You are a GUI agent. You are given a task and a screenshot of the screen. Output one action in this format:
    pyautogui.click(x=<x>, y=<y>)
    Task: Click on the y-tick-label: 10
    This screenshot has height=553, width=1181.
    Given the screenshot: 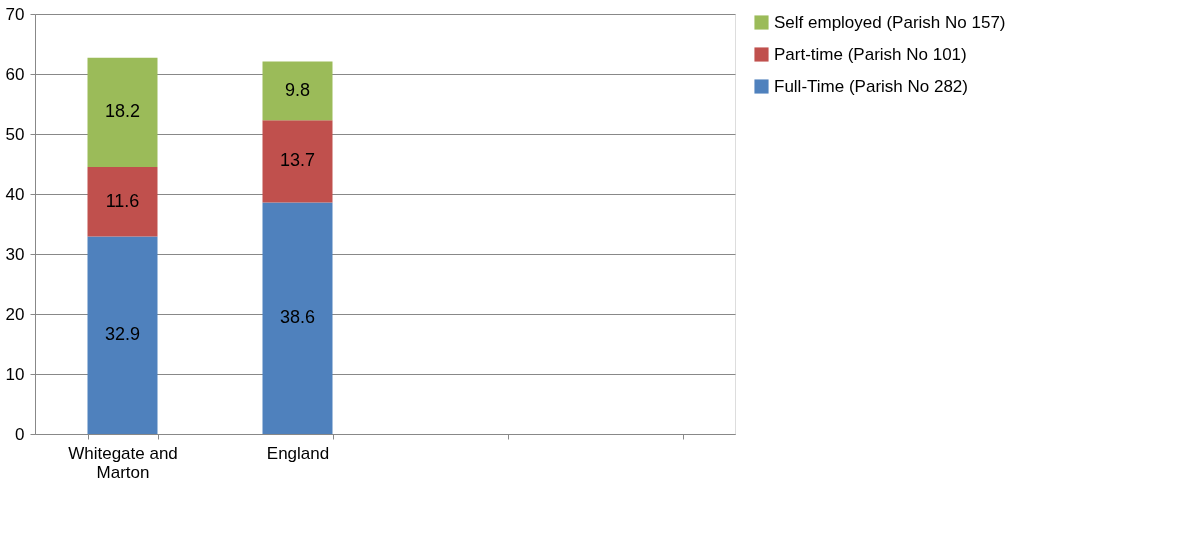 What is the action you would take?
    pyautogui.click(x=15, y=374)
    